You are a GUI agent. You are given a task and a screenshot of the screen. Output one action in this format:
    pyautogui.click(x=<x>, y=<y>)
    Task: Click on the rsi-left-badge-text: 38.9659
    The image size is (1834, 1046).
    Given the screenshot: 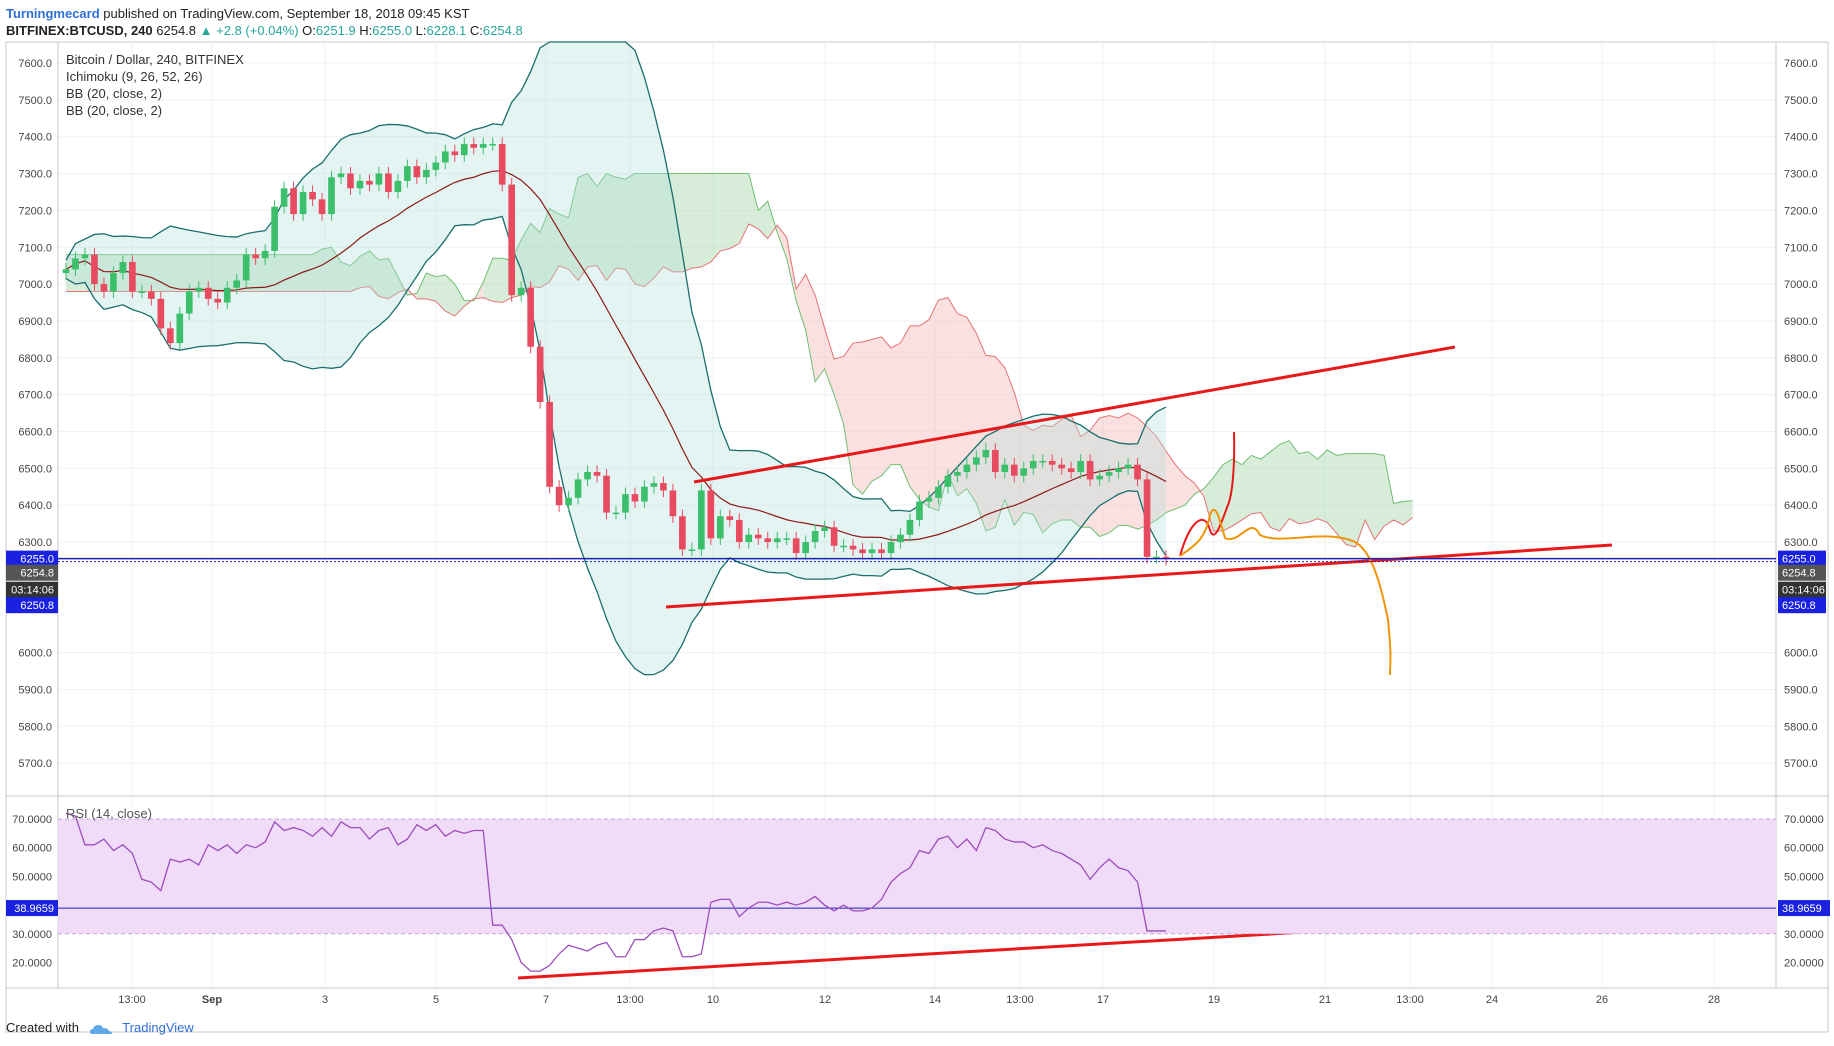 What is the action you would take?
    pyautogui.click(x=34, y=909)
    